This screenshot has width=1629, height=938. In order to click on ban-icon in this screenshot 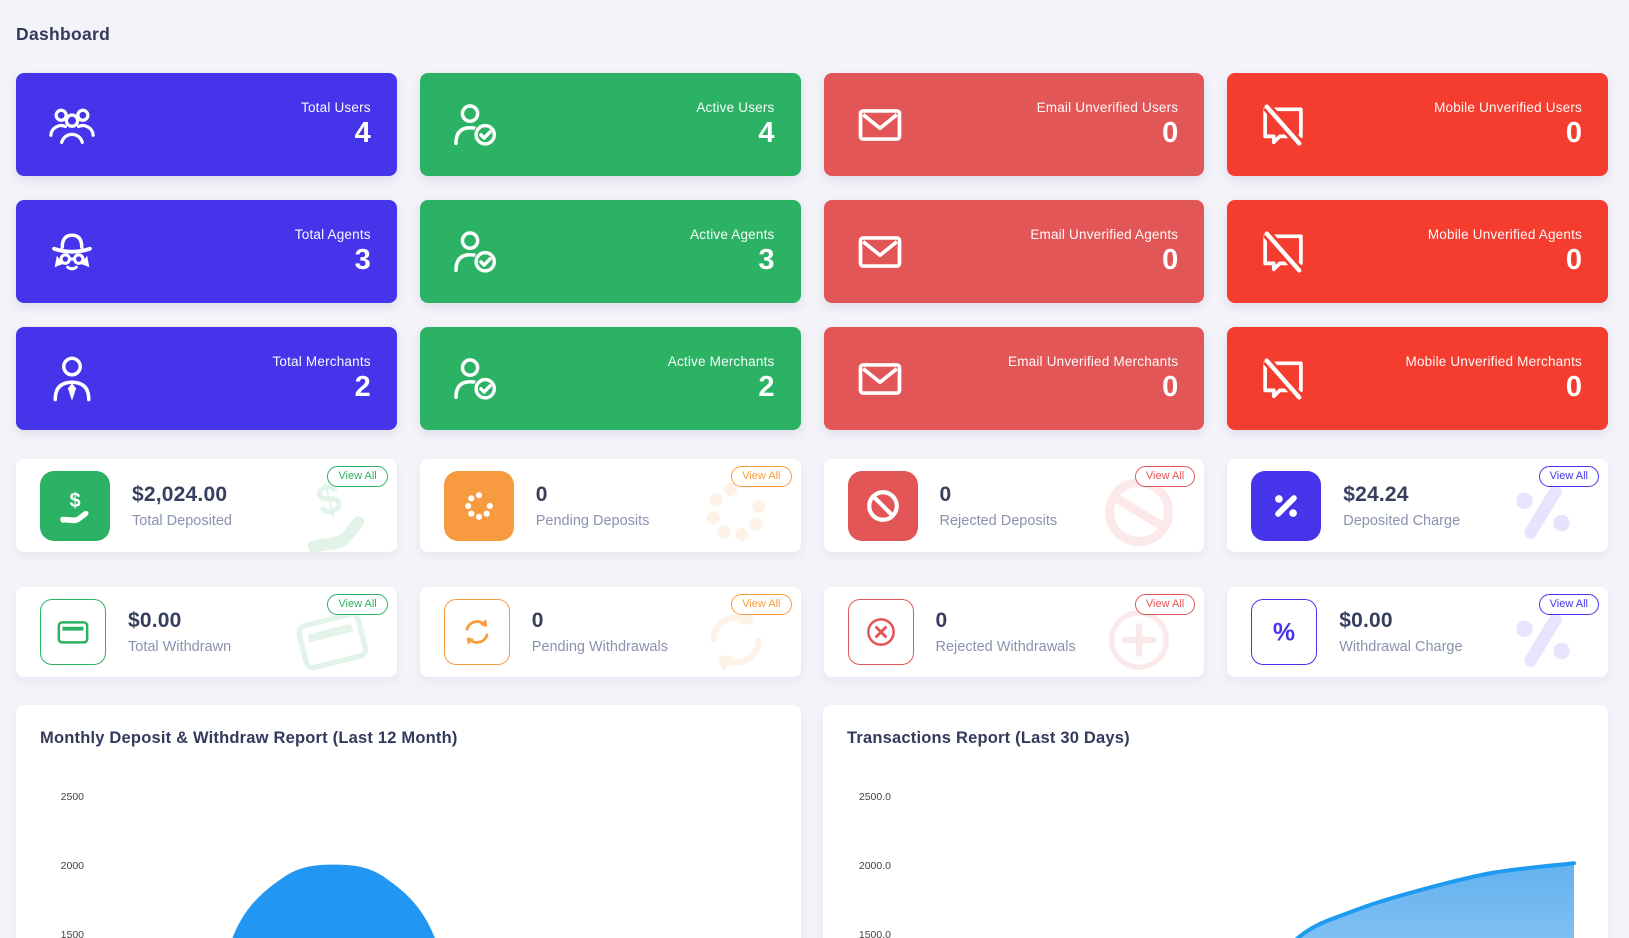, I will do `click(883, 506)`.